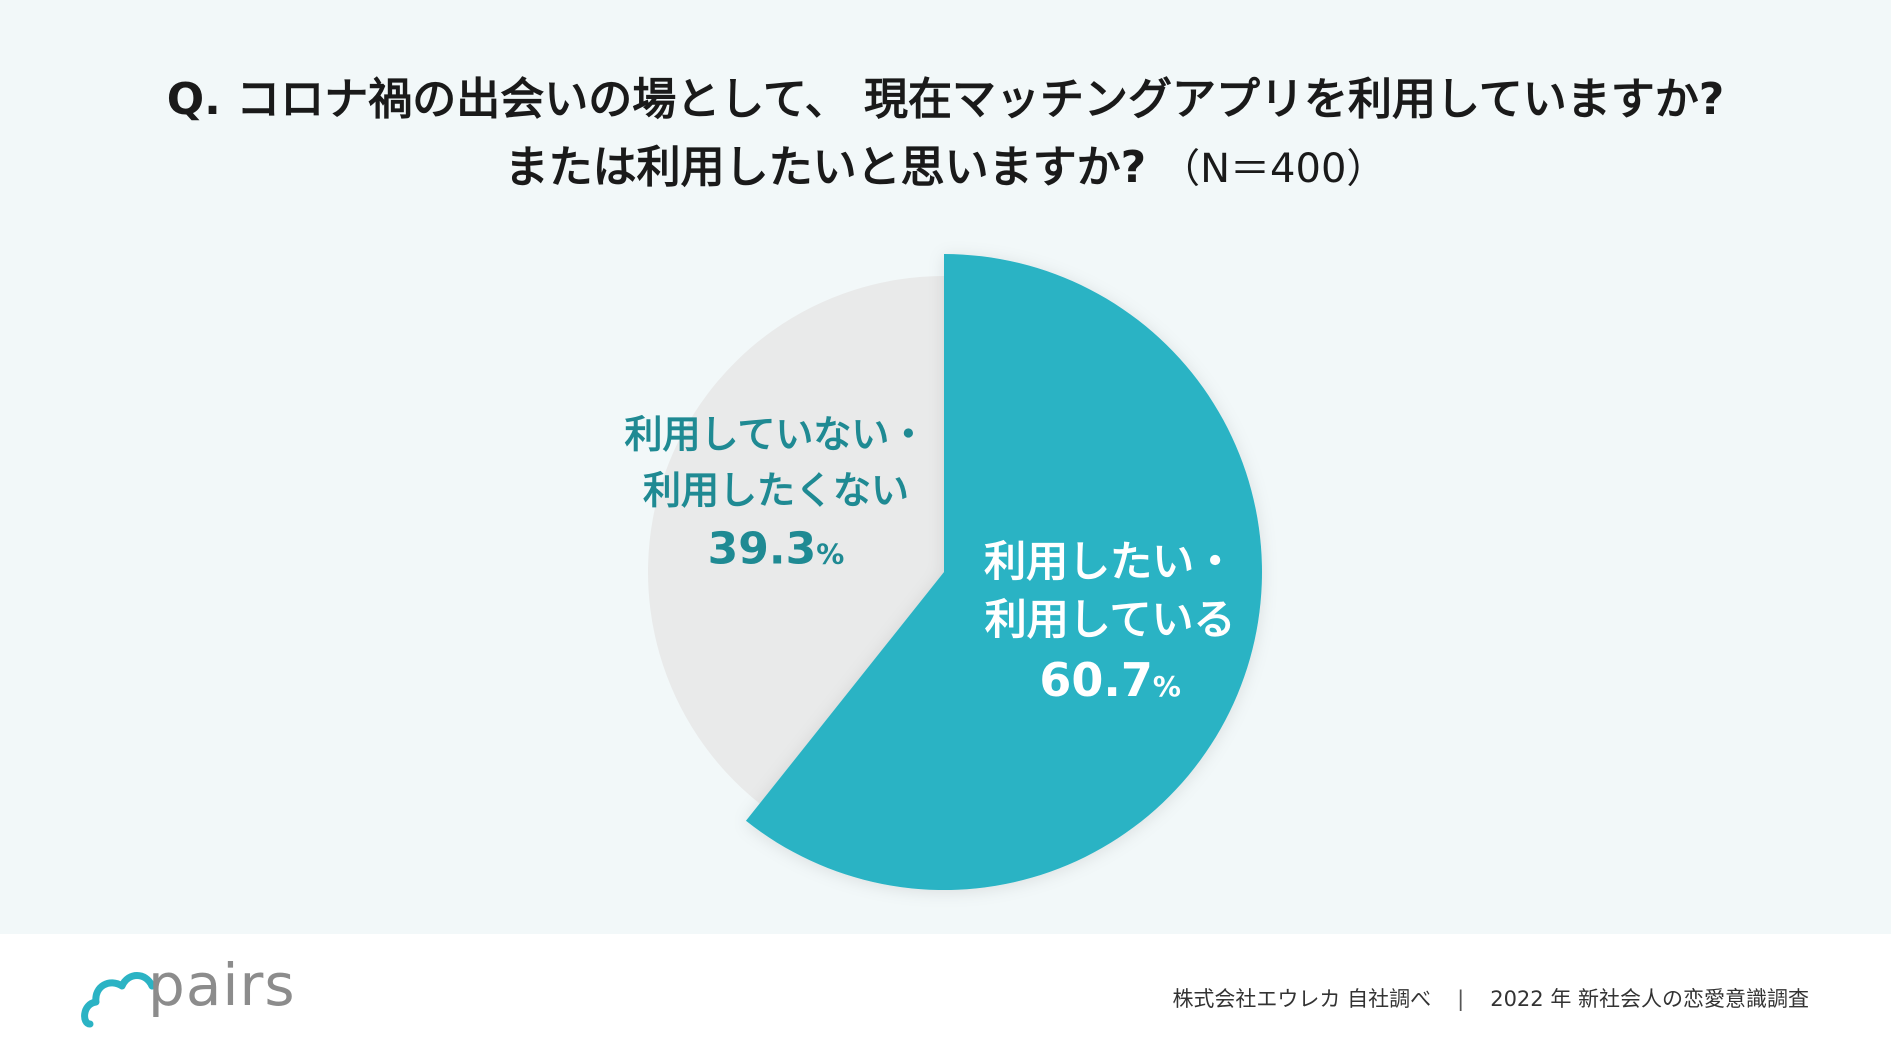 Image resolution: width=1891 pixels, height=1064 pixels. Describe the element at coordinates (1302, 999) in the screenshot. I see `source-company: 株式会社エウレカ 自社調べ` at that location.